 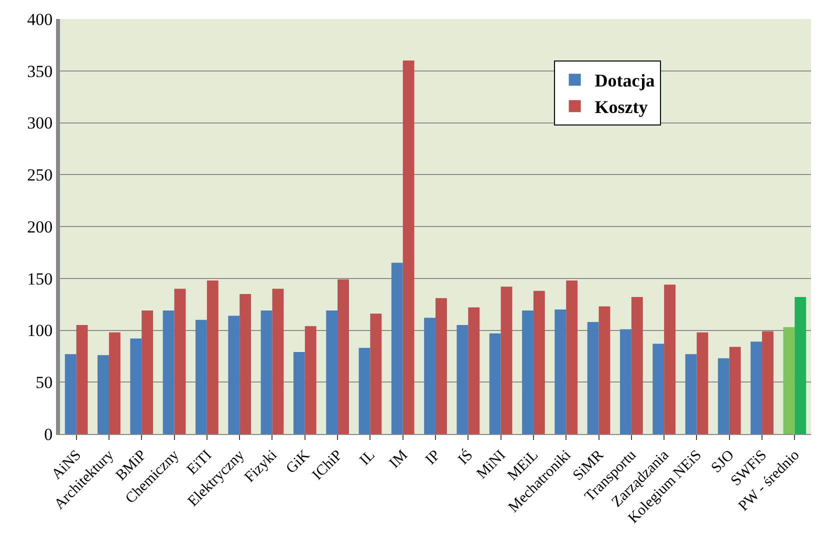 What do you see at coordinates (298, 462) in the screenshot?
I see `x-tick-label: GiK` at bounding box center [298, 462].